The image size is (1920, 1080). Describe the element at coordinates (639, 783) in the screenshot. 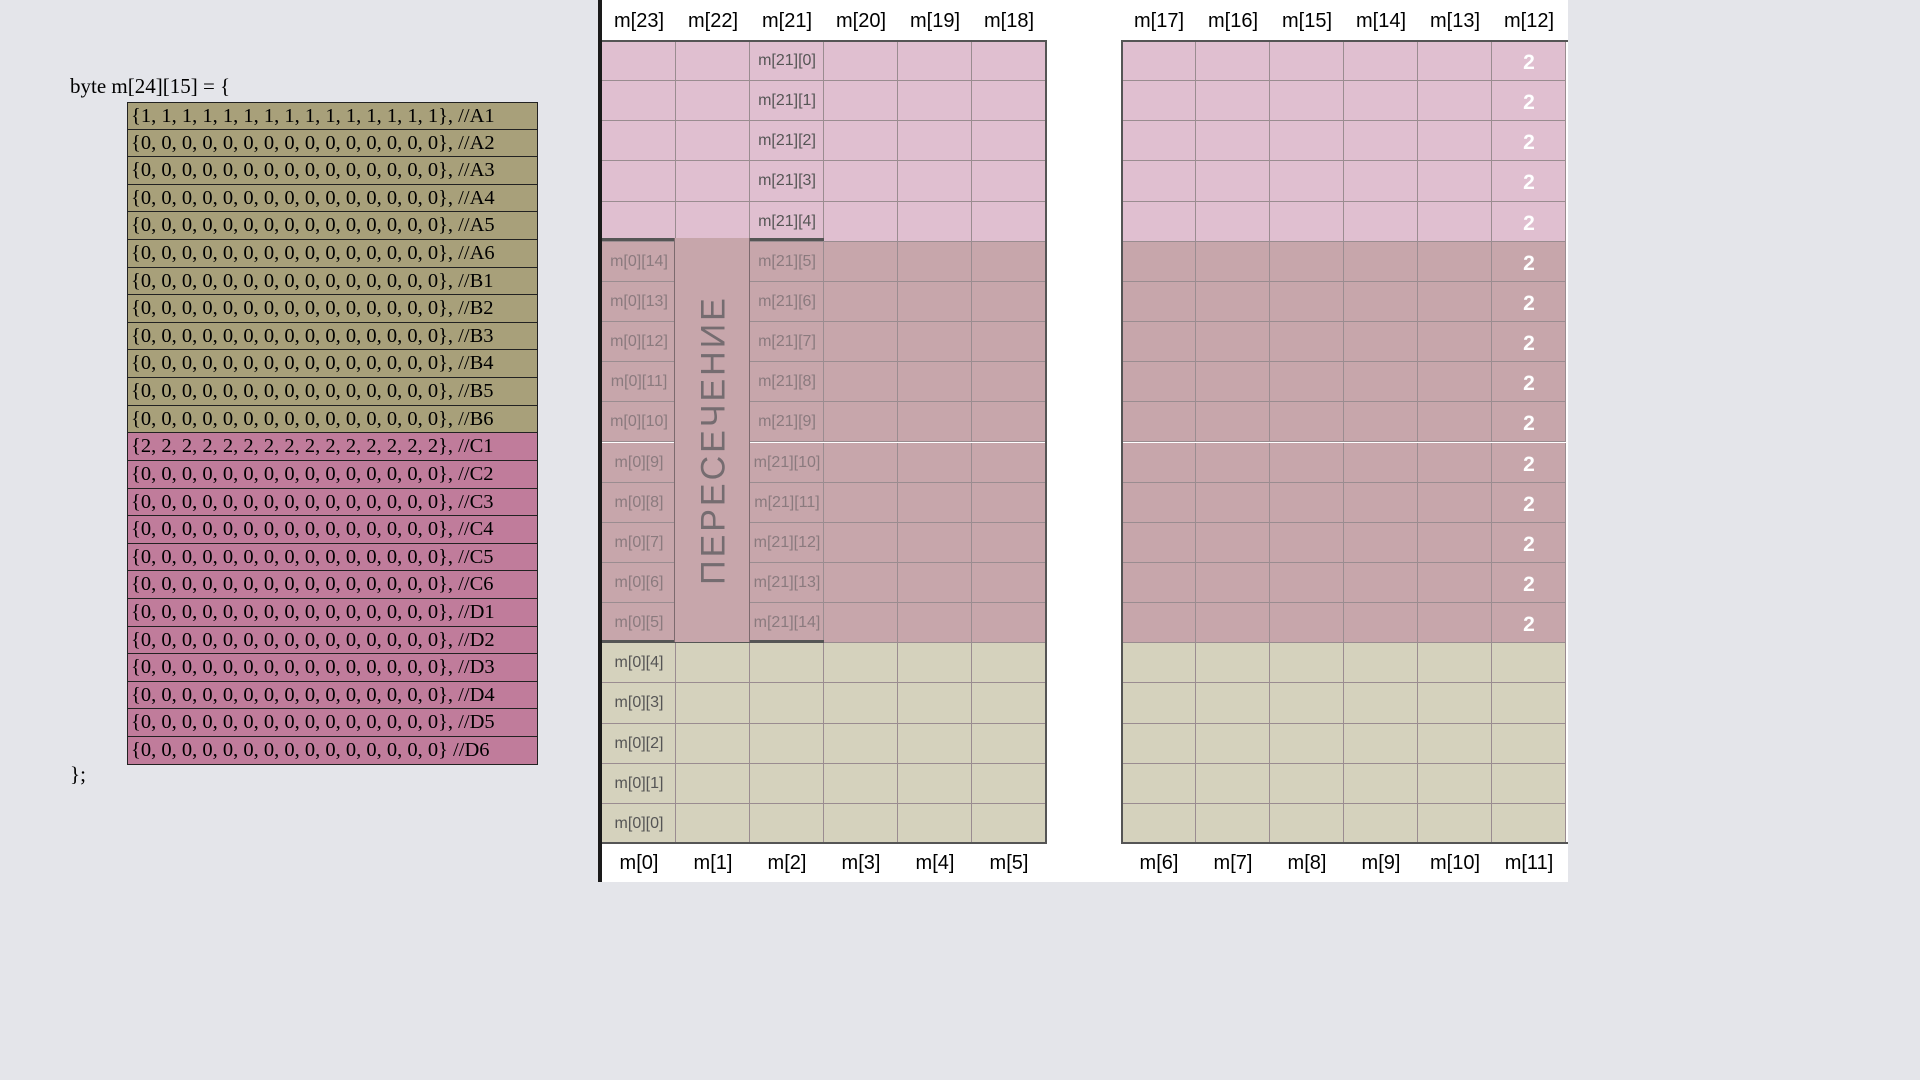

I see `cell-label-m0: m[0][1]` at that location.